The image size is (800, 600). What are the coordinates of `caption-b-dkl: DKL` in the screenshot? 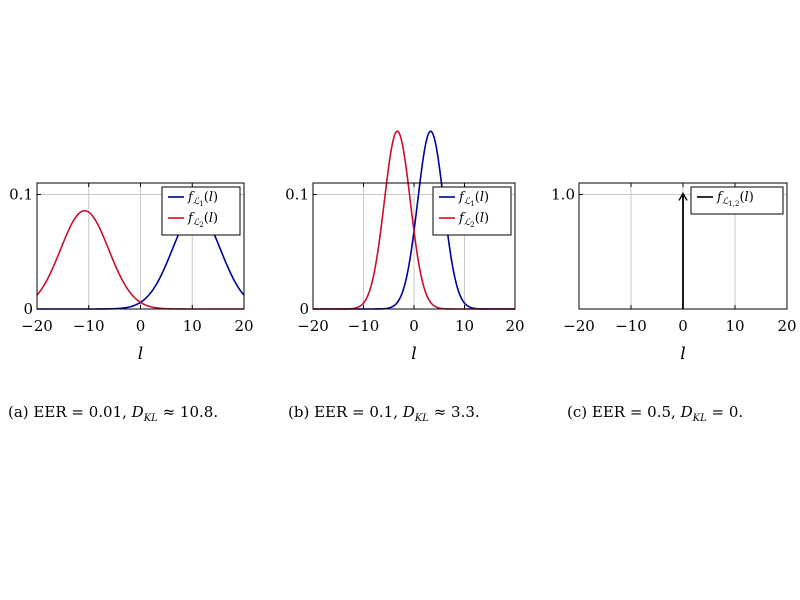 It's located at (415, 413).